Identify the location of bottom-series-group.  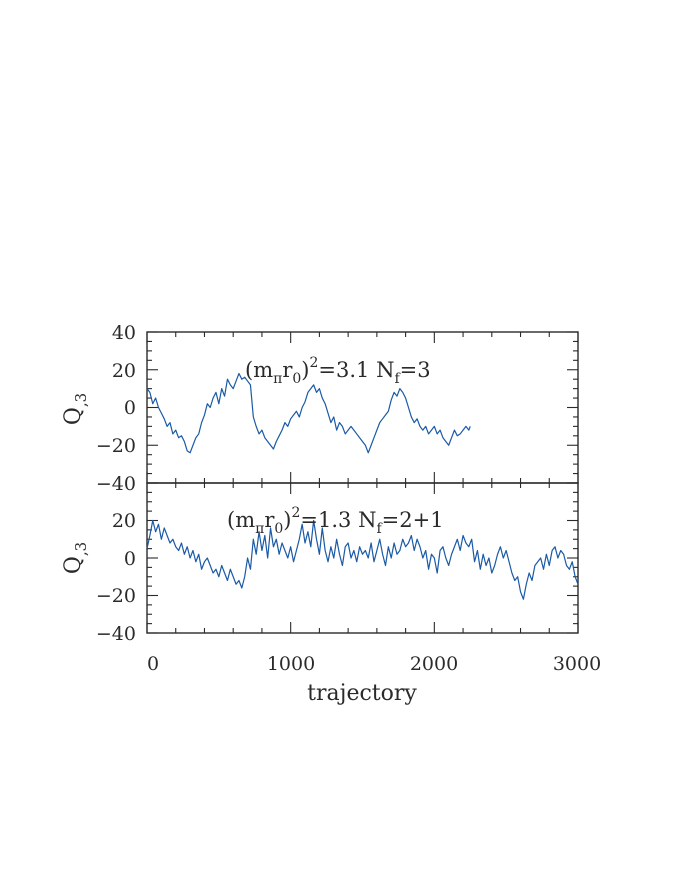
(362, 559).